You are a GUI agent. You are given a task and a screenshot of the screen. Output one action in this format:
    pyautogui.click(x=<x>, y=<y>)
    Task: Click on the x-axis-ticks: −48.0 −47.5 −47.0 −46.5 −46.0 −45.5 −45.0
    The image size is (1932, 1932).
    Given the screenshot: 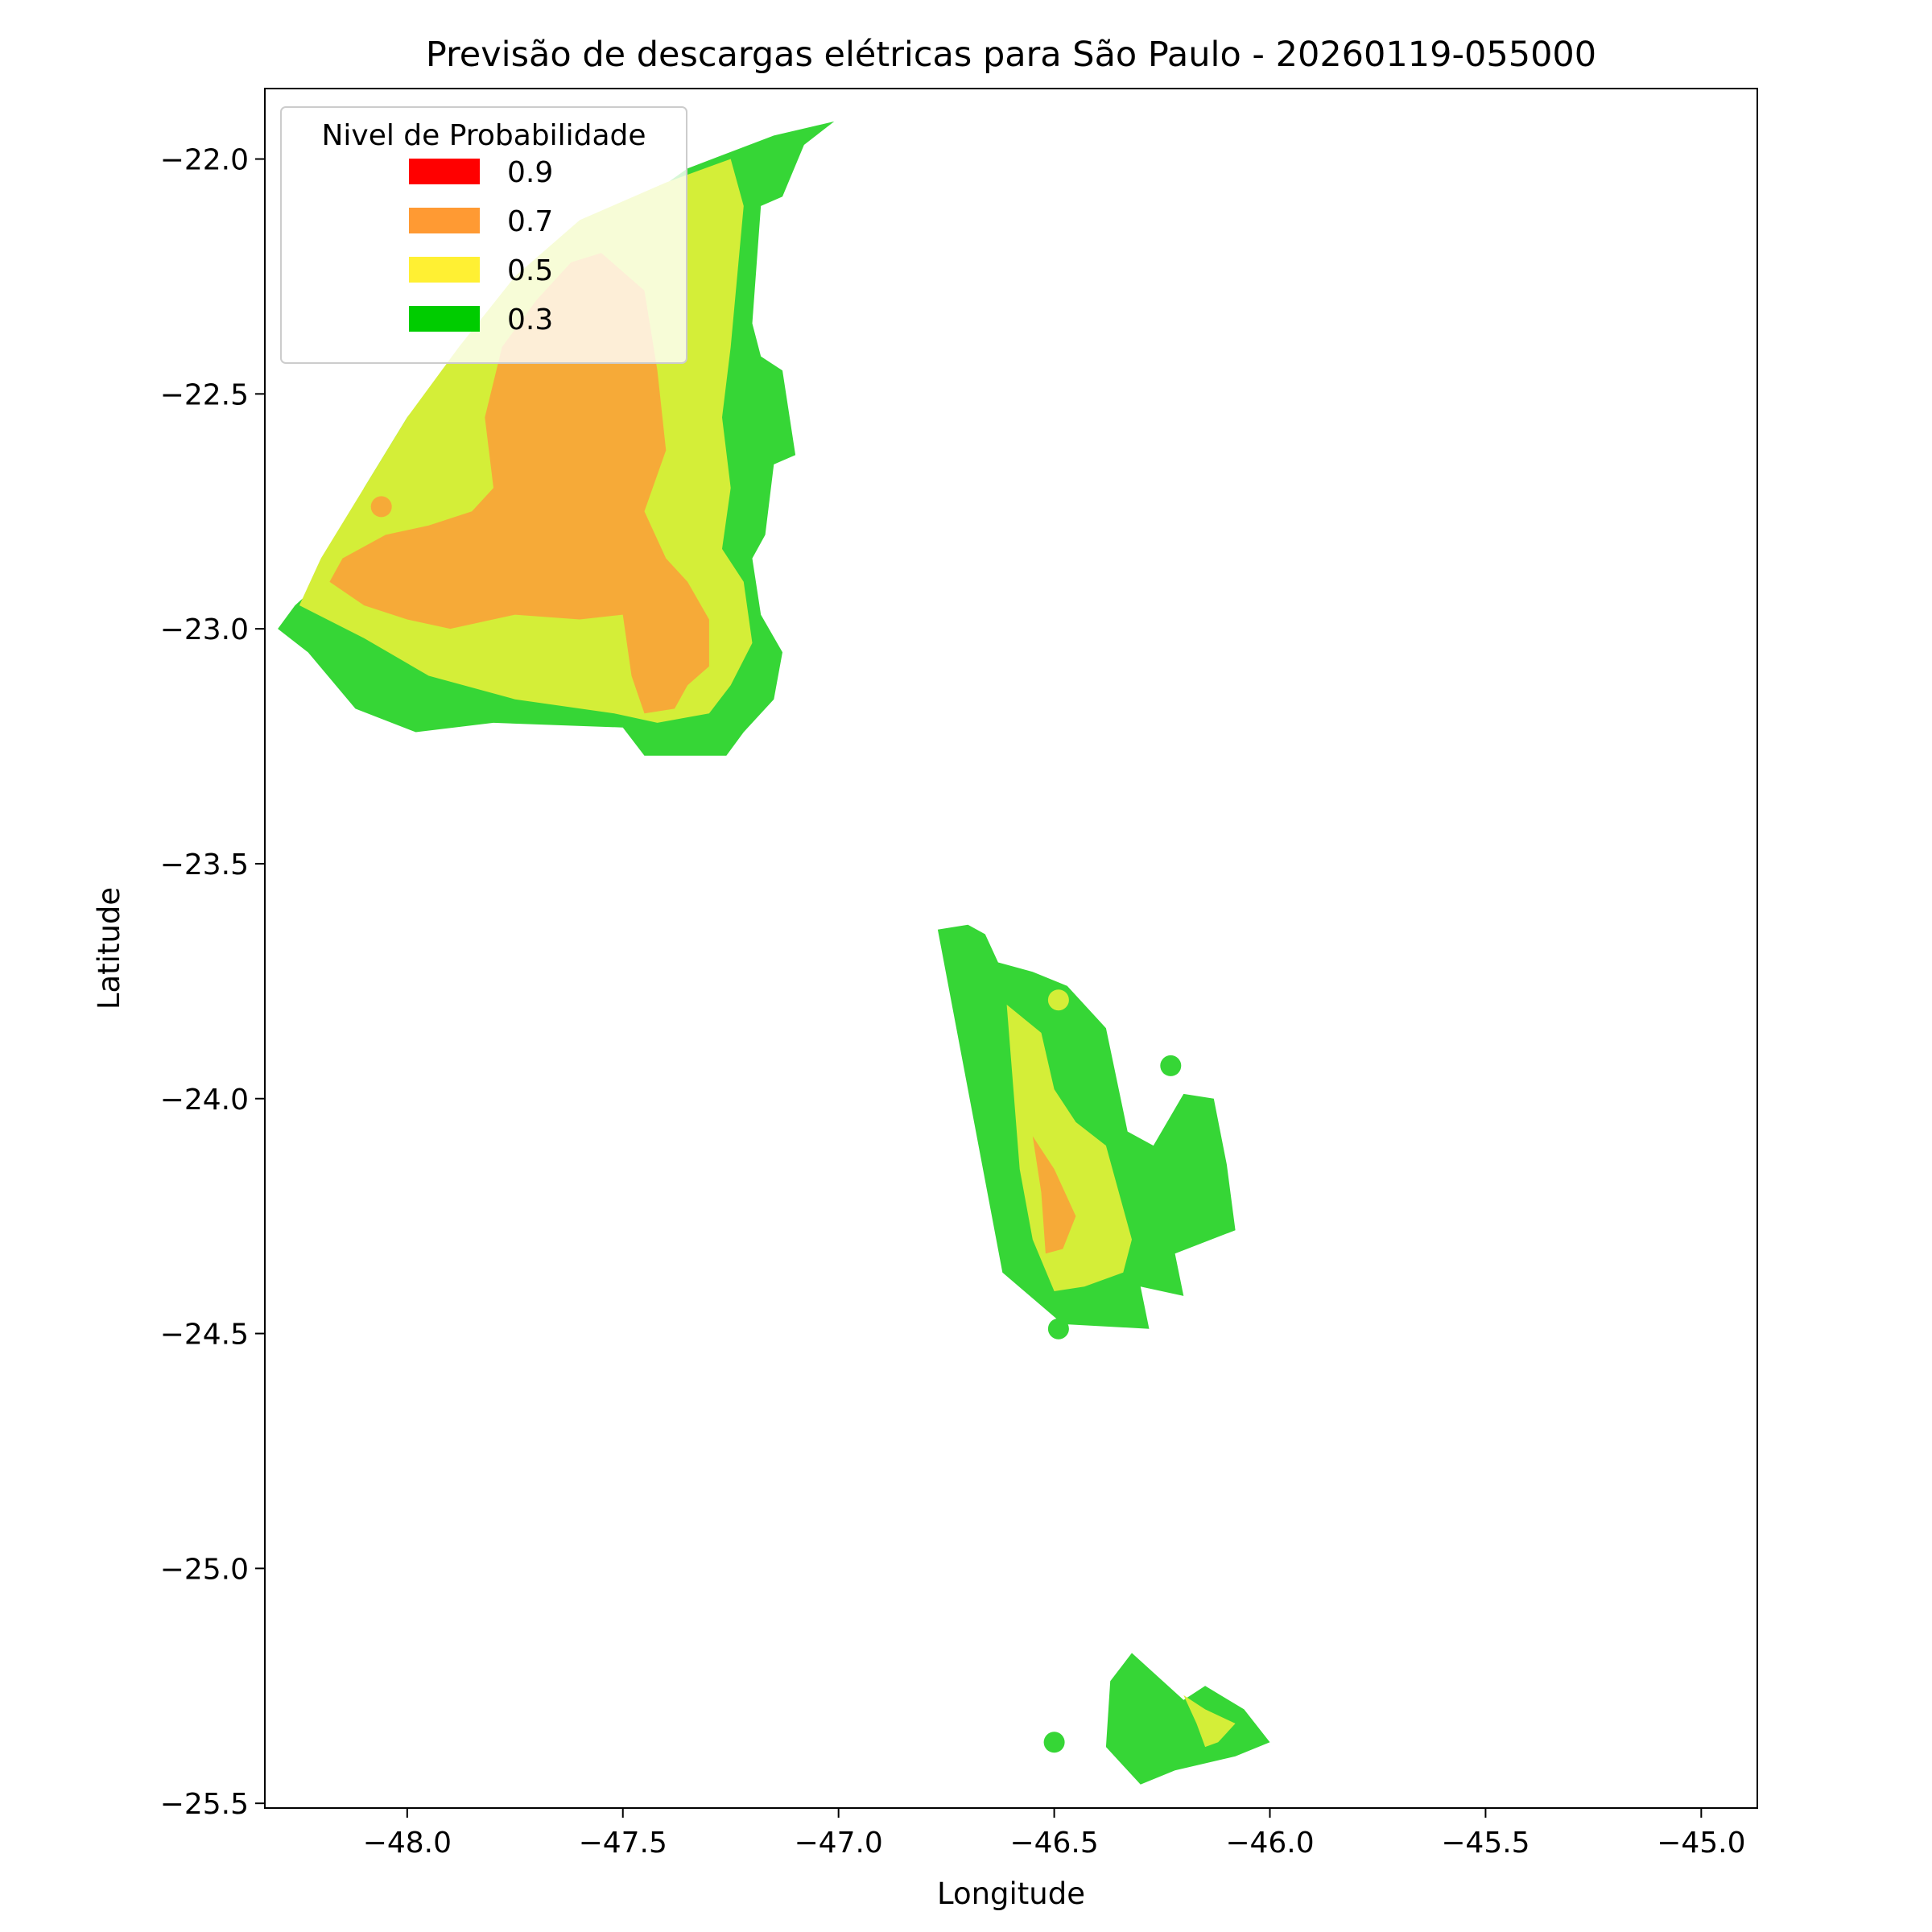 What is the action you would take?
    pyautogui.click(x=1054, y=1834)
    